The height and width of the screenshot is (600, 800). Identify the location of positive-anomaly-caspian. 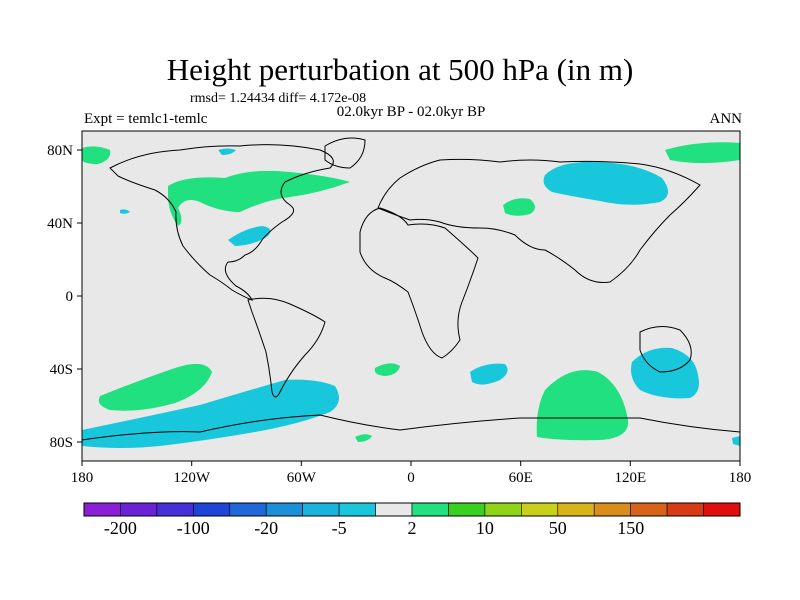
(519, 207).